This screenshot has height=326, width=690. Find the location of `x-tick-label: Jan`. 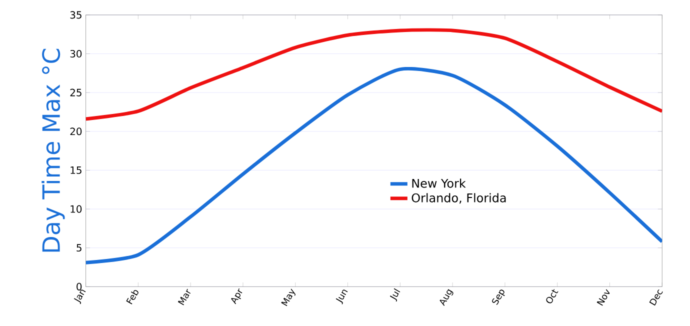

x-tick-label: Jan is located at coordinates (80, 297).